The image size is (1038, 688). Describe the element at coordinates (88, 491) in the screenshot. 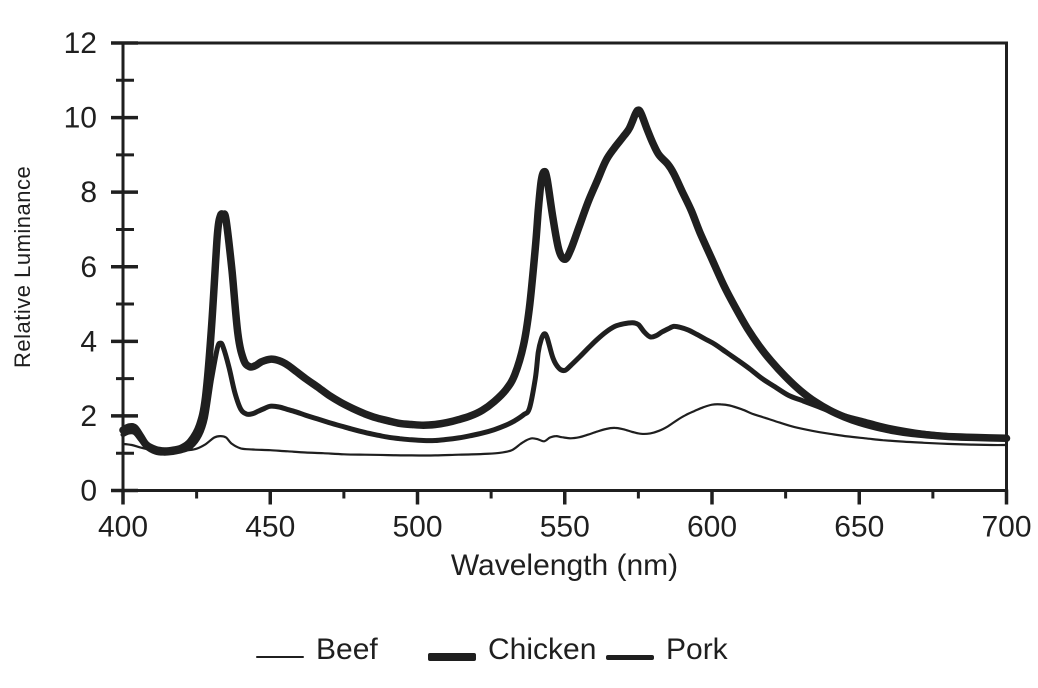

I see `y-tick-label: 0` at that location.